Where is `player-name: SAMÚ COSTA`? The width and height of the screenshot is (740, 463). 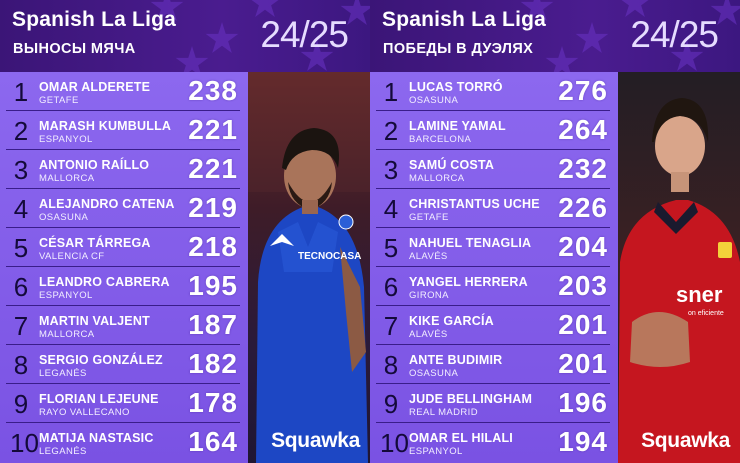 player-name: SAMÚ COSTA is located at coordinates (452, 165).